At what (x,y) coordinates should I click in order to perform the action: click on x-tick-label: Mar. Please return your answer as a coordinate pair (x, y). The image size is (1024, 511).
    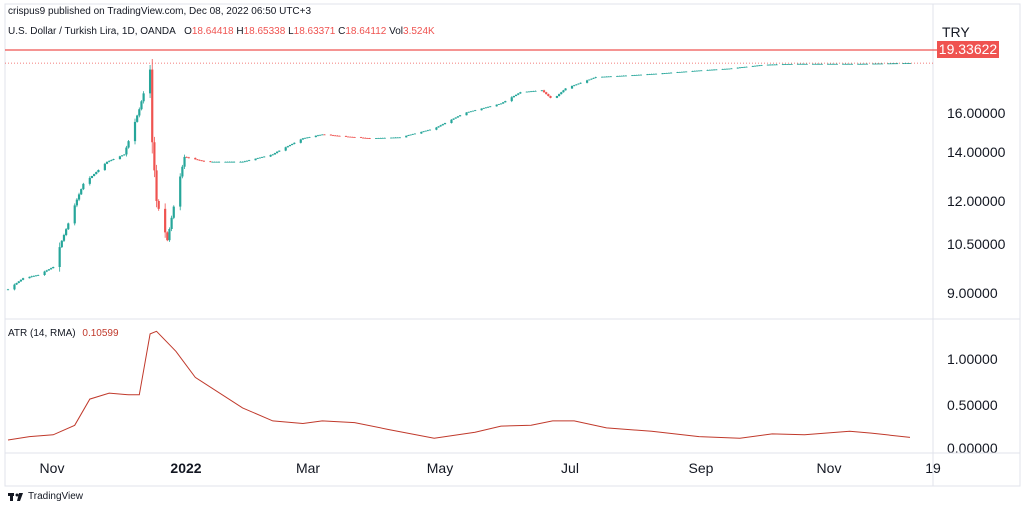
    Looking at the image, I should click on (308, 468).